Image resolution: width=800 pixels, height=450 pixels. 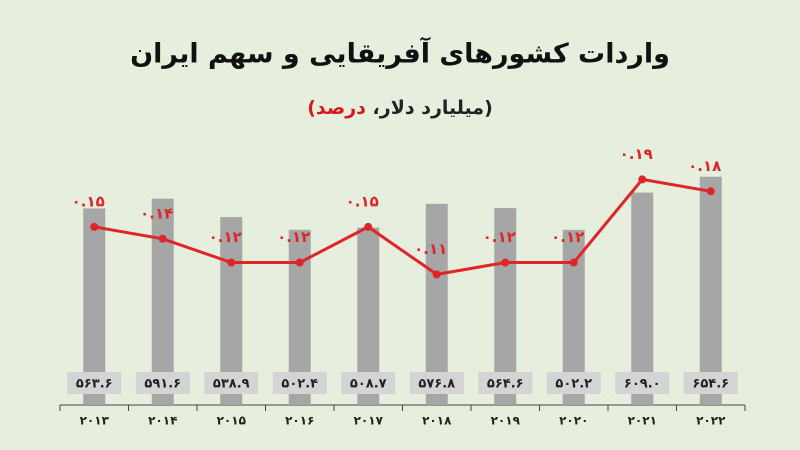 I want to click on data-label: ۰.۱۹, so click(x=636, y=154).